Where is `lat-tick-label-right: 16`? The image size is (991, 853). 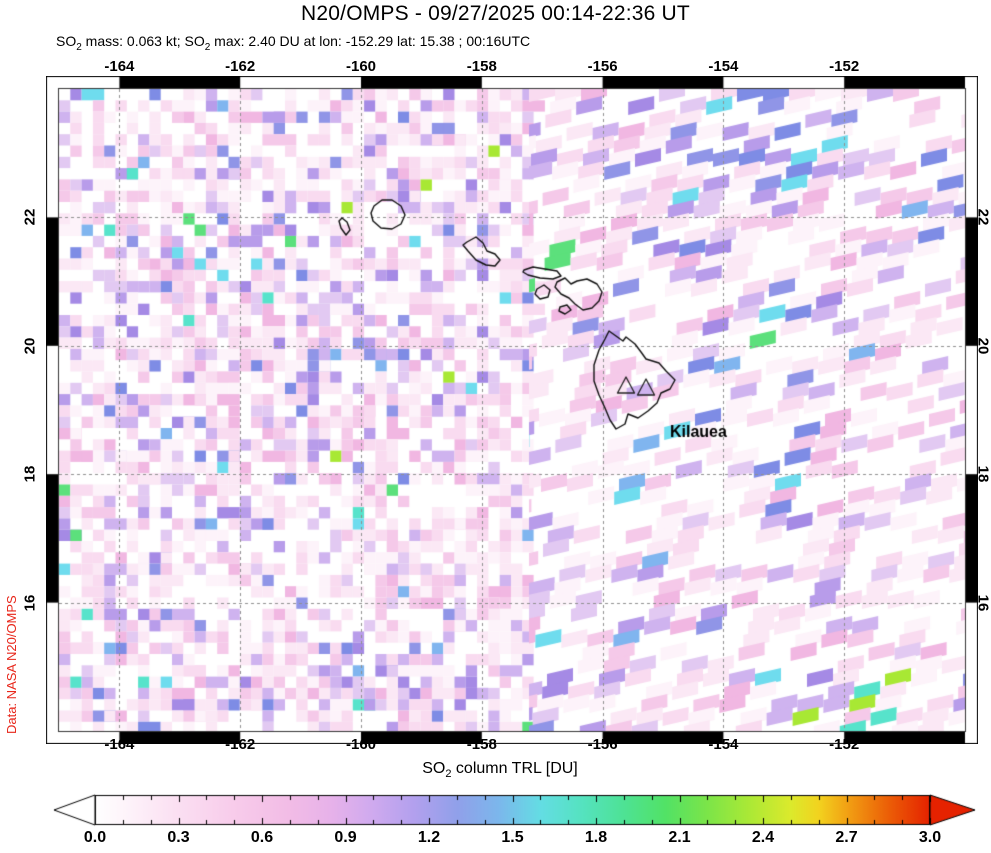 lat-tick-label-right: 16 is located at coordinates (982, 602).